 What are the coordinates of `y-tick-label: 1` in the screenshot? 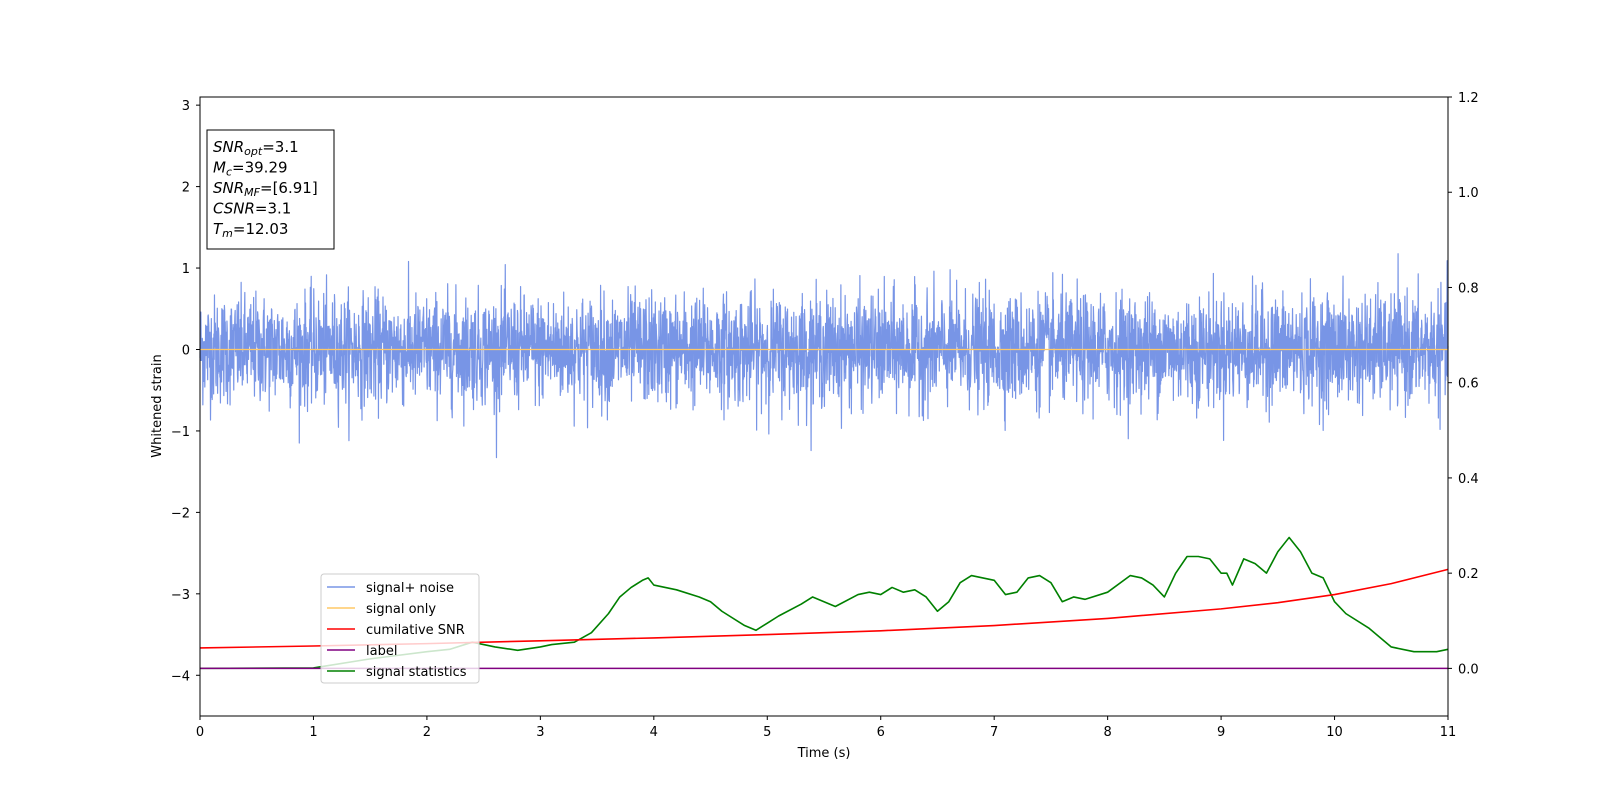 It's located at (186, 269).